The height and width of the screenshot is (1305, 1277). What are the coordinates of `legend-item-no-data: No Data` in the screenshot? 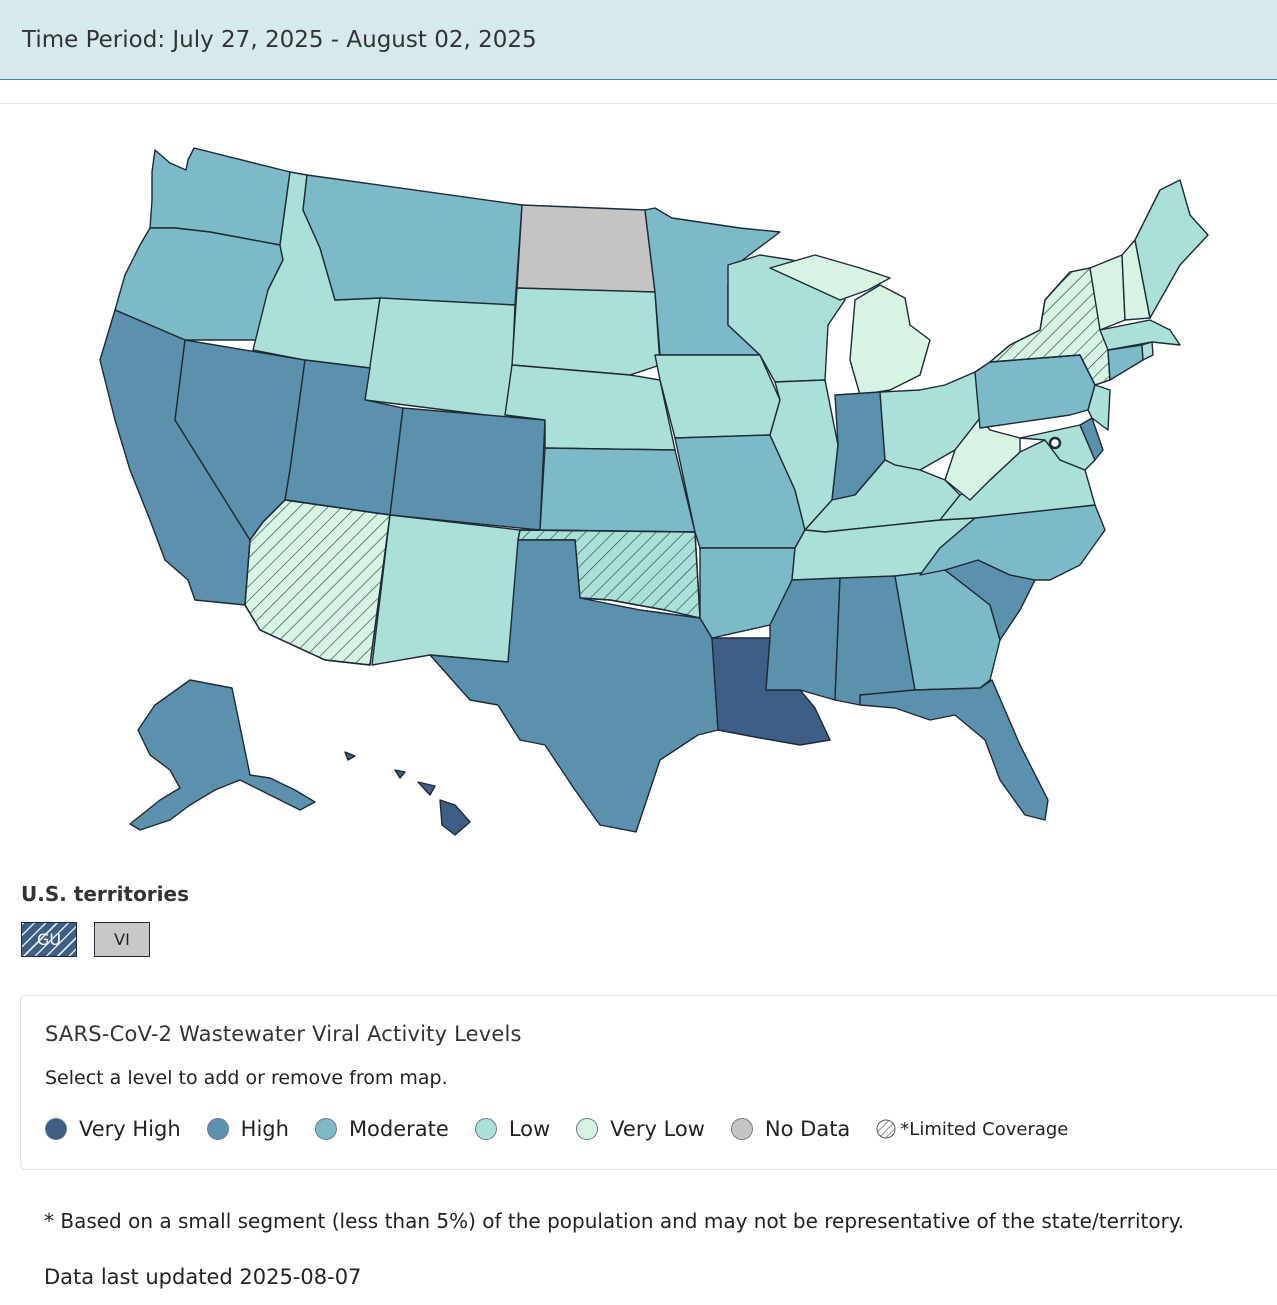 It's located at (790, 1129).